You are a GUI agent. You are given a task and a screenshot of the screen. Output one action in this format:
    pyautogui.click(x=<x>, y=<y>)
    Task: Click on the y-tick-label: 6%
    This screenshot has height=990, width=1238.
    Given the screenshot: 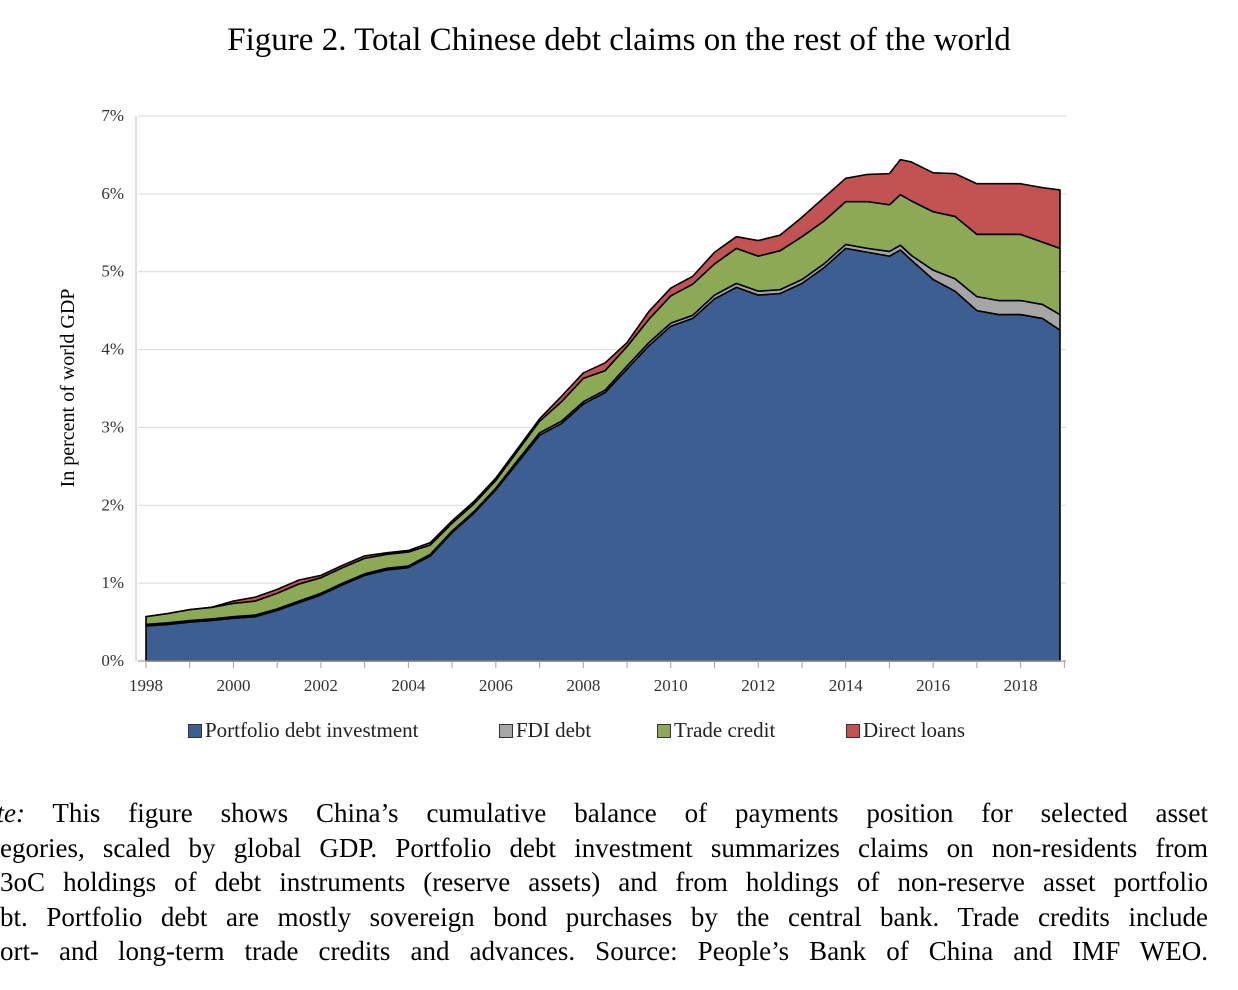 What is the action you would take?
    pyautogui.click(x=112, y=193)
    